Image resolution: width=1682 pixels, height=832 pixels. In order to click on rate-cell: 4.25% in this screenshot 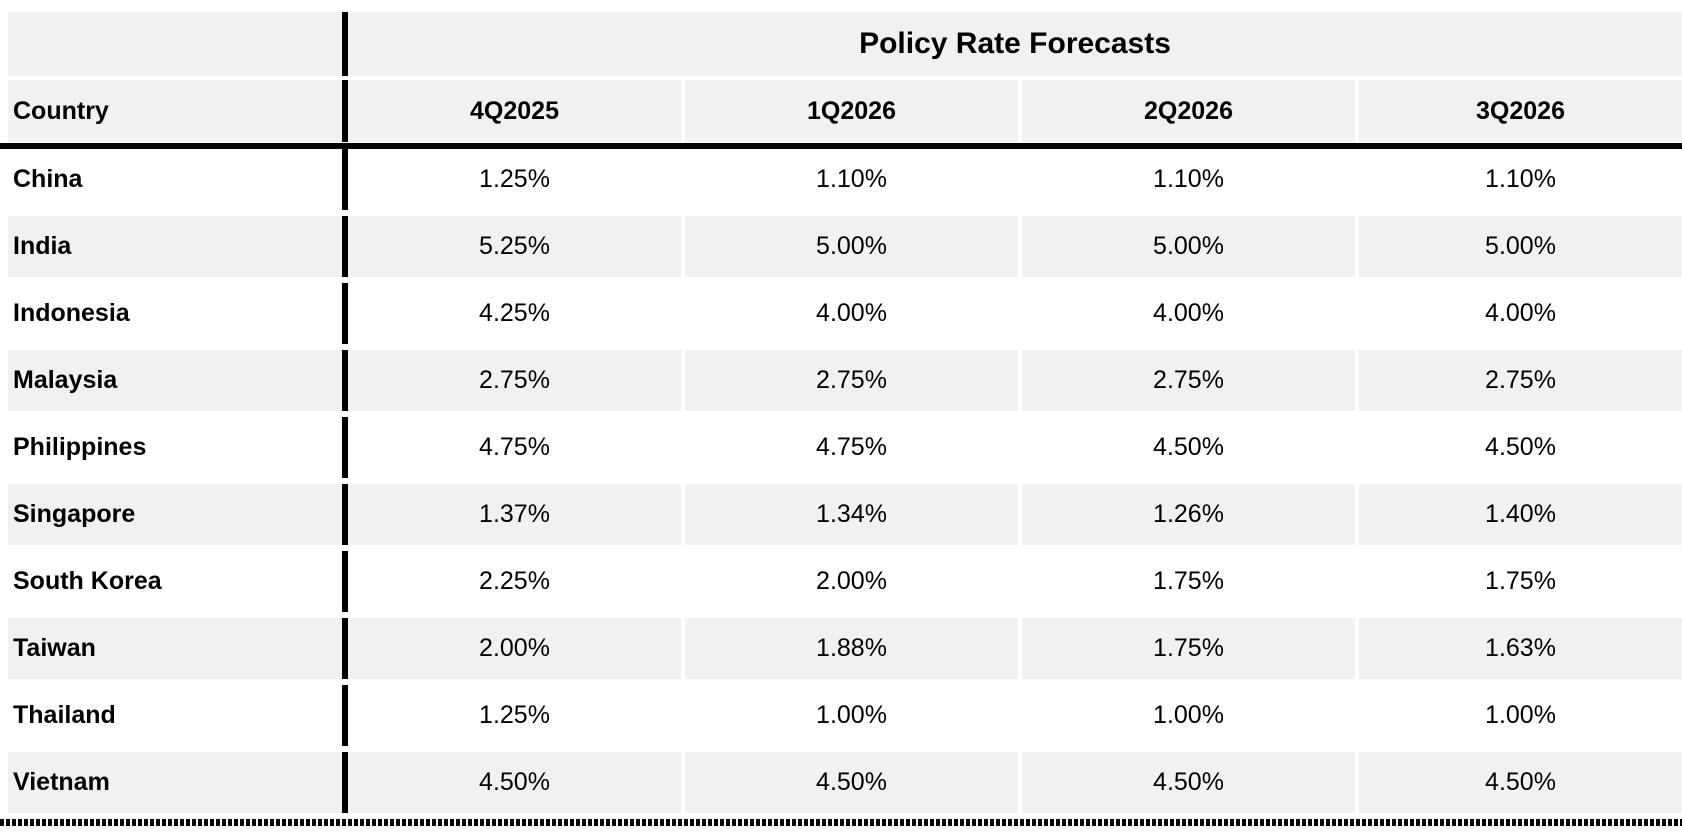, I will do `click(511, 313)`.